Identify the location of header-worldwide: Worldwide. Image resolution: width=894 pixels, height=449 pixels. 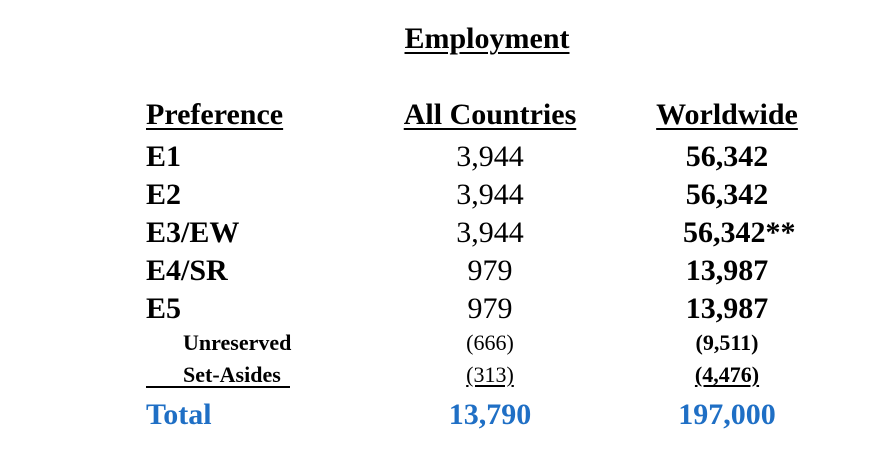
(727, 114).